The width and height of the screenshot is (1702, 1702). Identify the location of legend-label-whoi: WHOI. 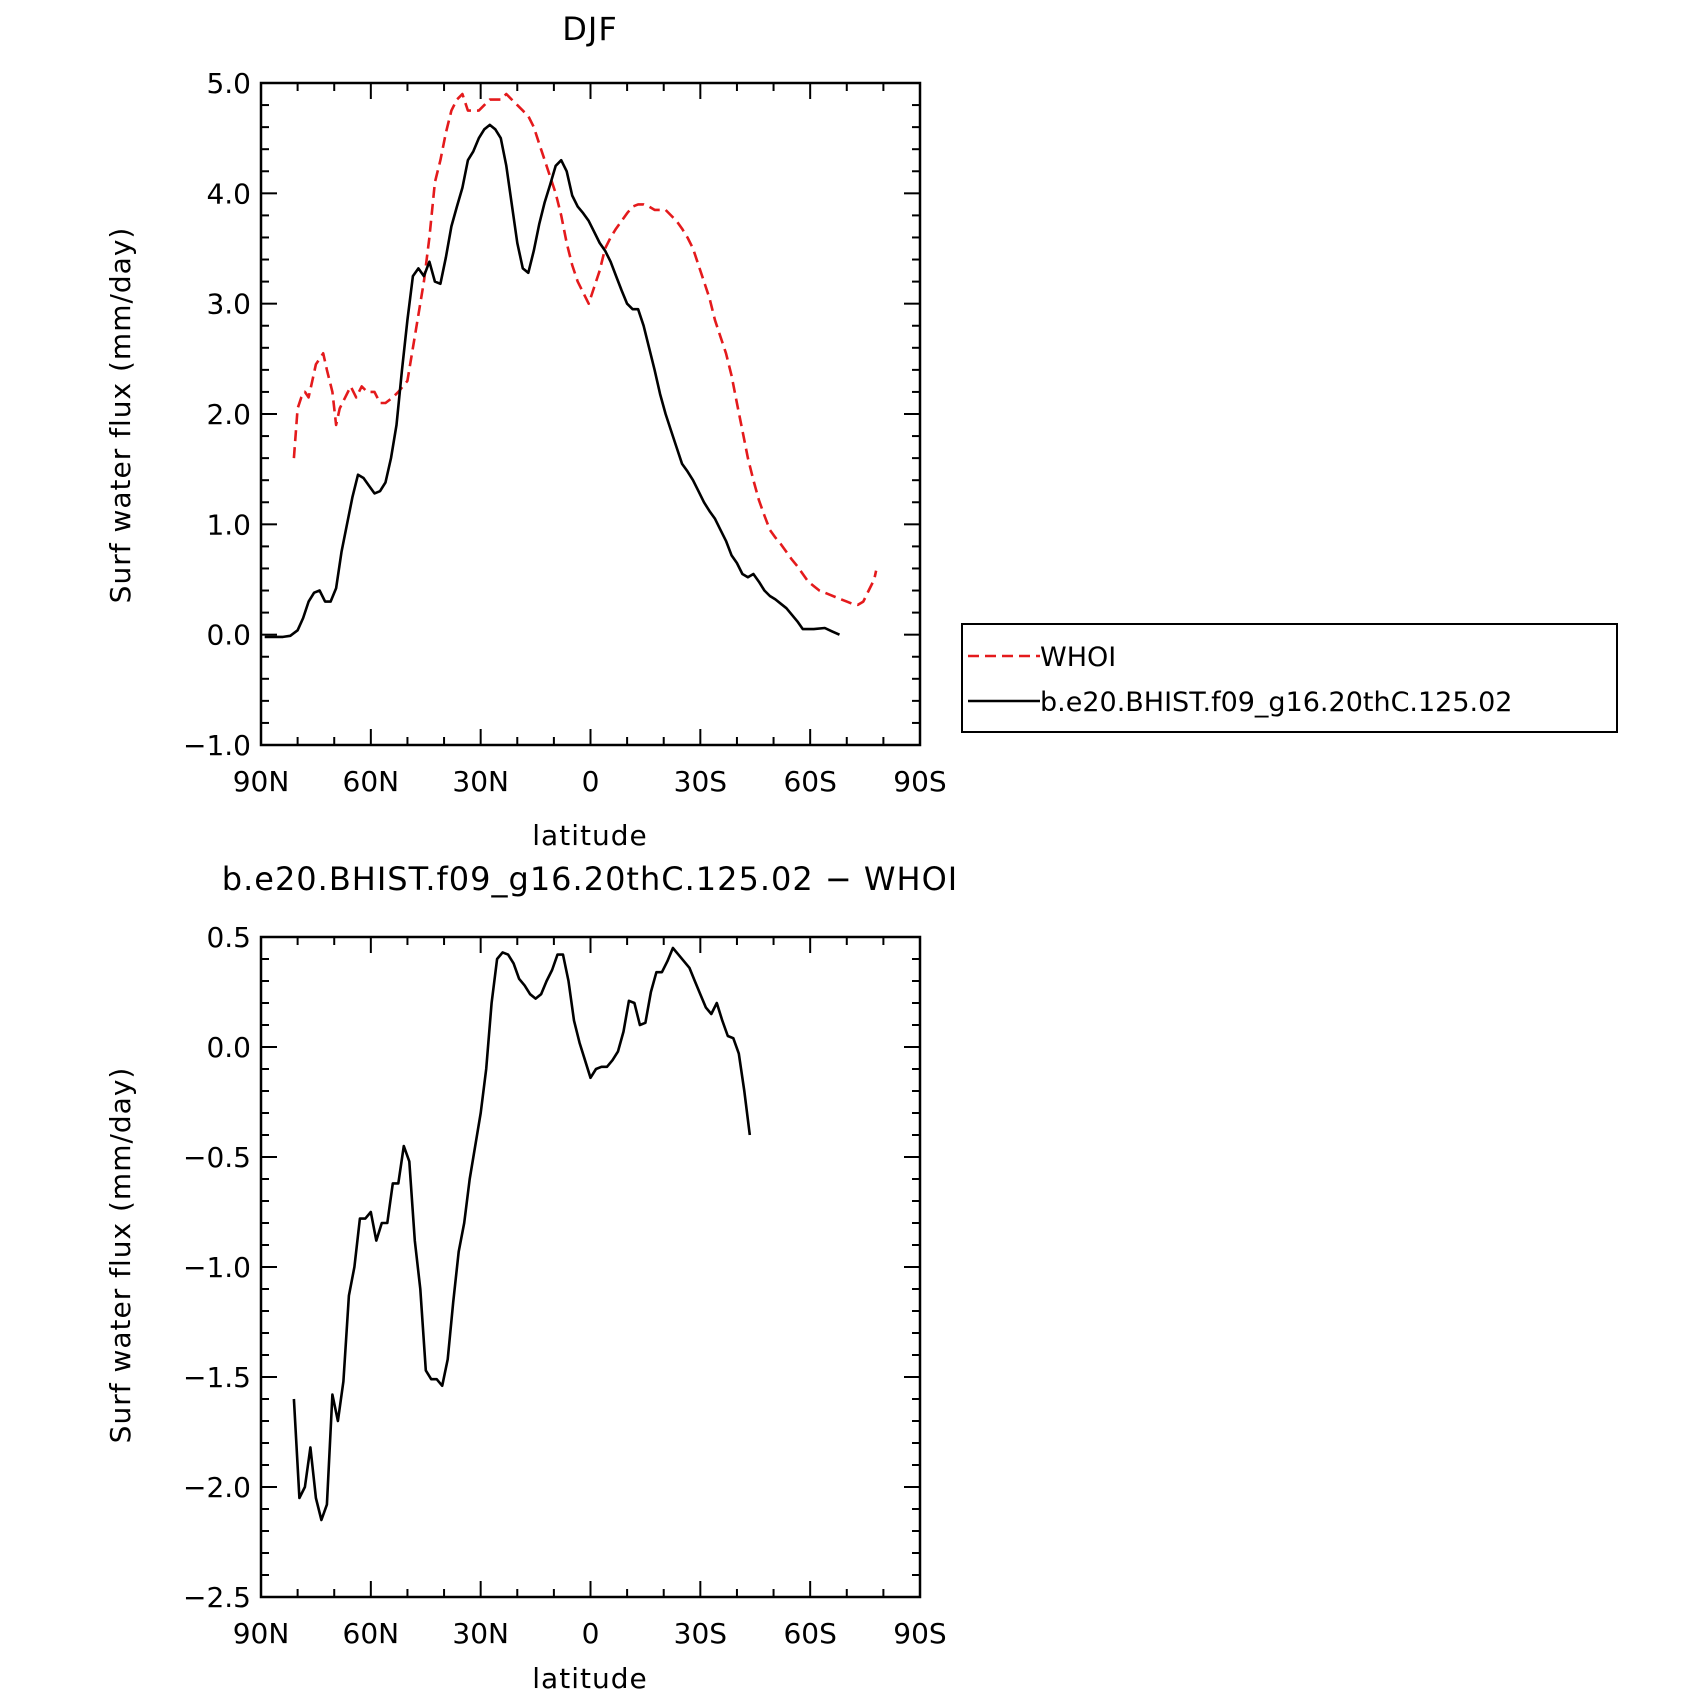
(1078, 657).